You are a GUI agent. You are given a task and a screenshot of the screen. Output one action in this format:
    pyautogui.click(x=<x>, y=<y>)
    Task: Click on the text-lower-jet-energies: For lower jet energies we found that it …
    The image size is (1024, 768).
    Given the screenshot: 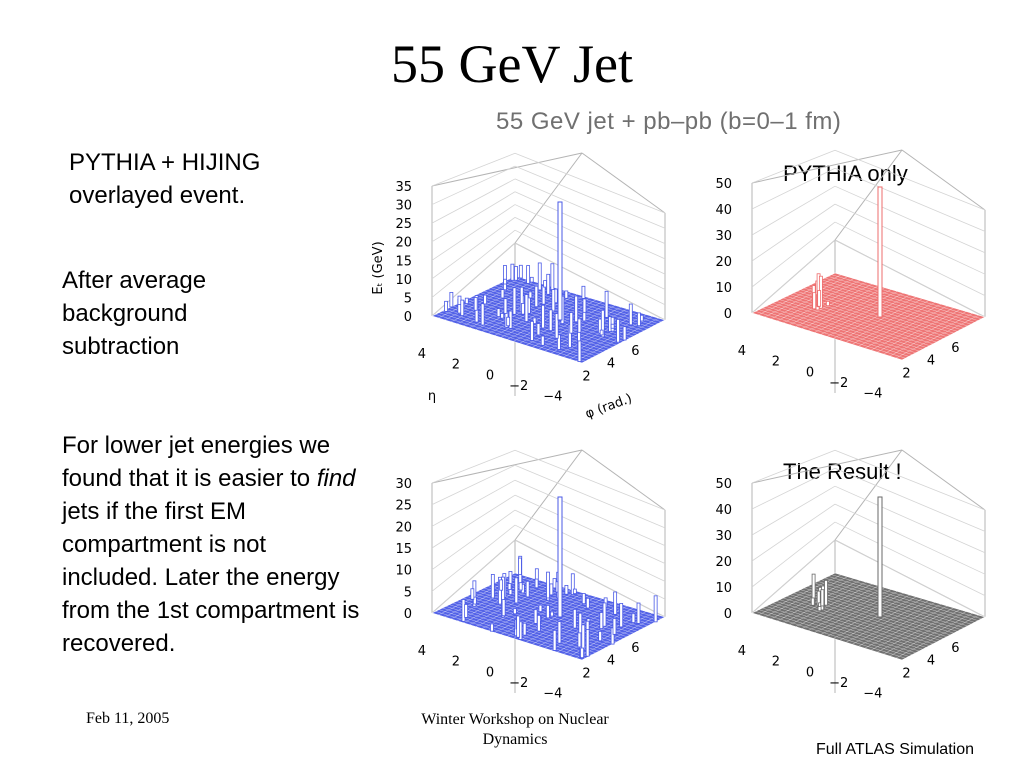 What is the action you would take?
    pyautogui.click(x=212, y=544)
    